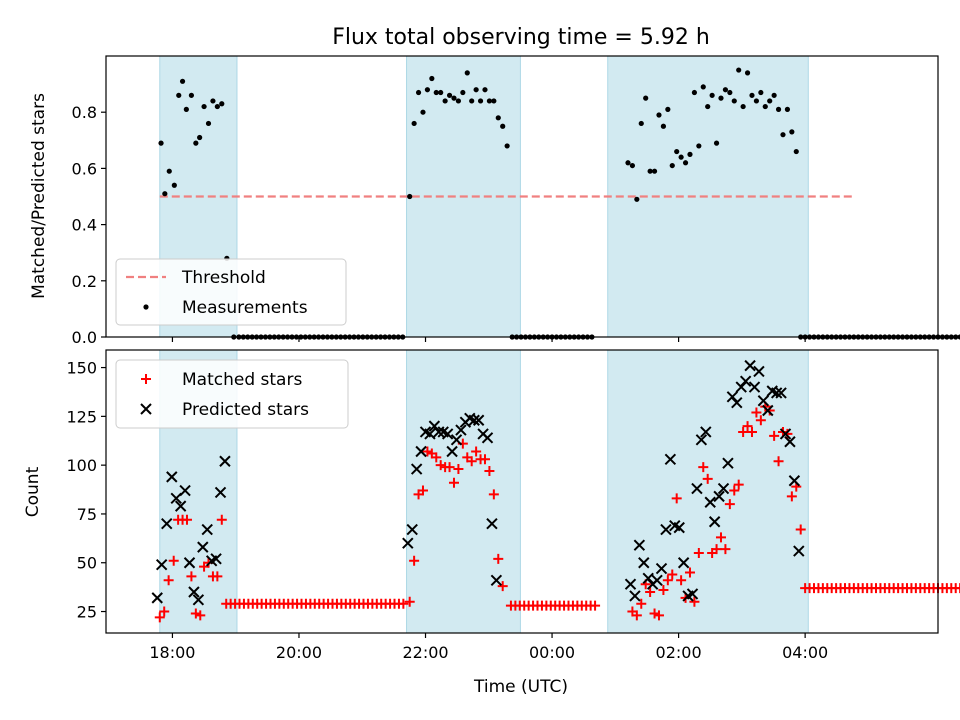  Describe the element at coordinates (87, 514) in the screenshot. I see `bottom-y-tick-label: 75` at that location.